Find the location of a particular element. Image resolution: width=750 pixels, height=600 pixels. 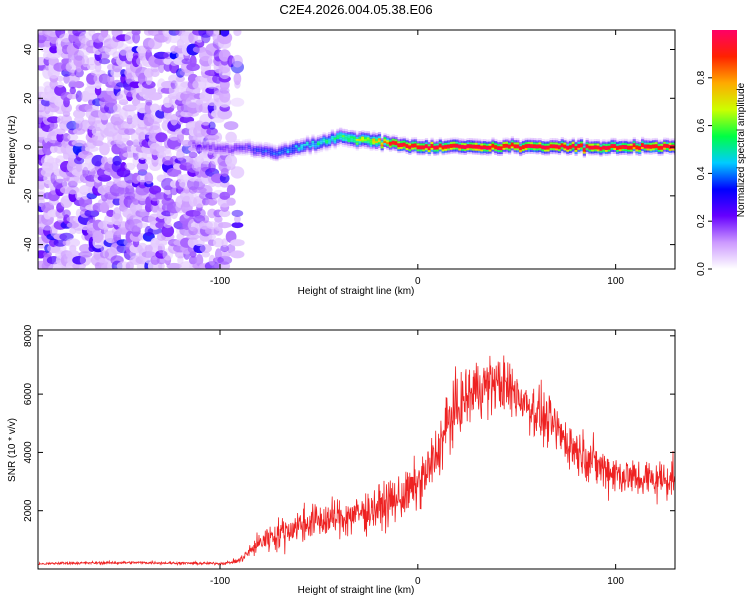

snr-y-tick-label: 2000 is located at coordinates (28, 510).